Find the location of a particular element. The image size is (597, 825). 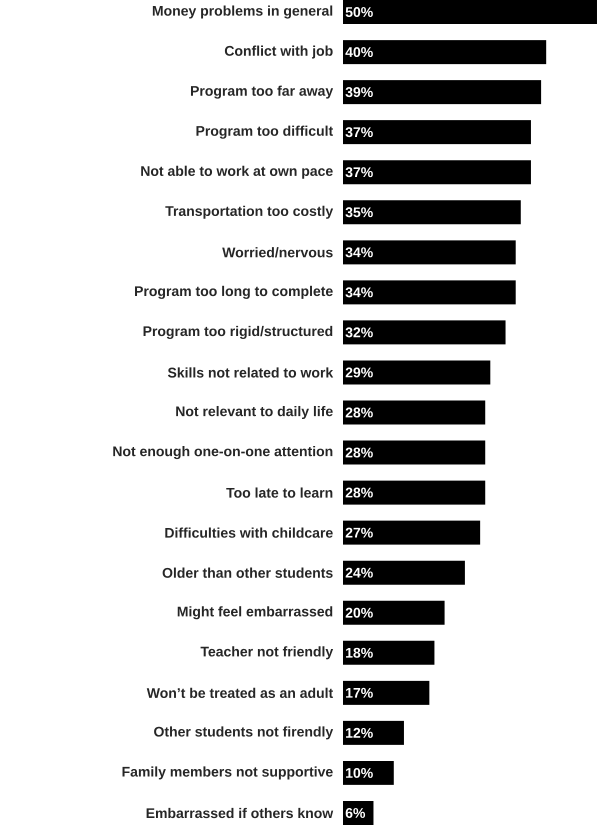

y-tick-label: Won’t be treated as an adult is located at coordinates (240, 693).